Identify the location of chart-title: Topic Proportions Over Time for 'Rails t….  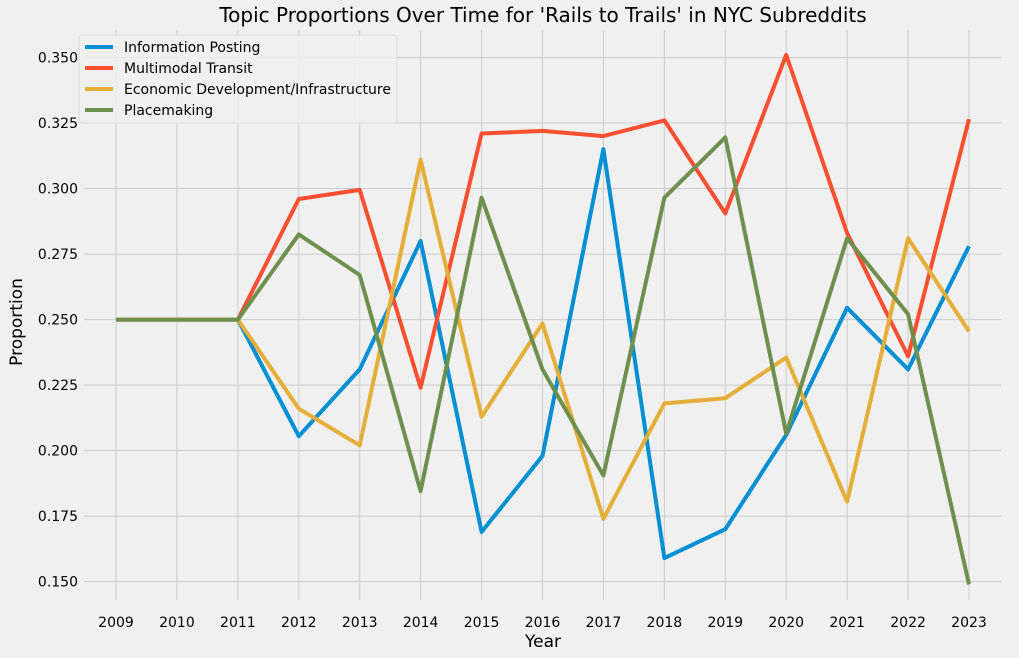
(542, 15).